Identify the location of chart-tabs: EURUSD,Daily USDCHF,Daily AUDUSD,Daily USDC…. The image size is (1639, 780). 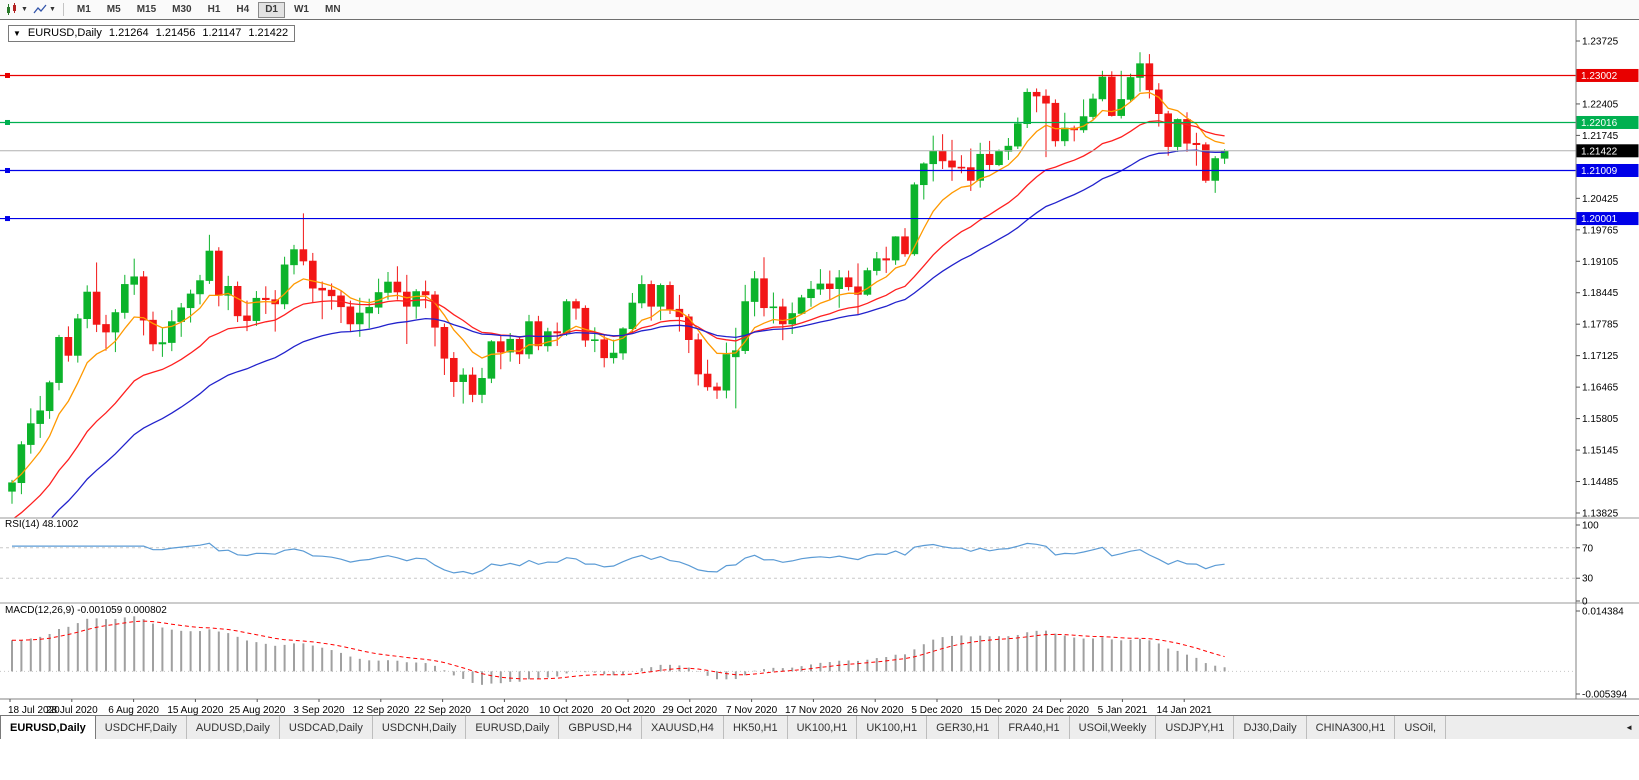
(723, 727).